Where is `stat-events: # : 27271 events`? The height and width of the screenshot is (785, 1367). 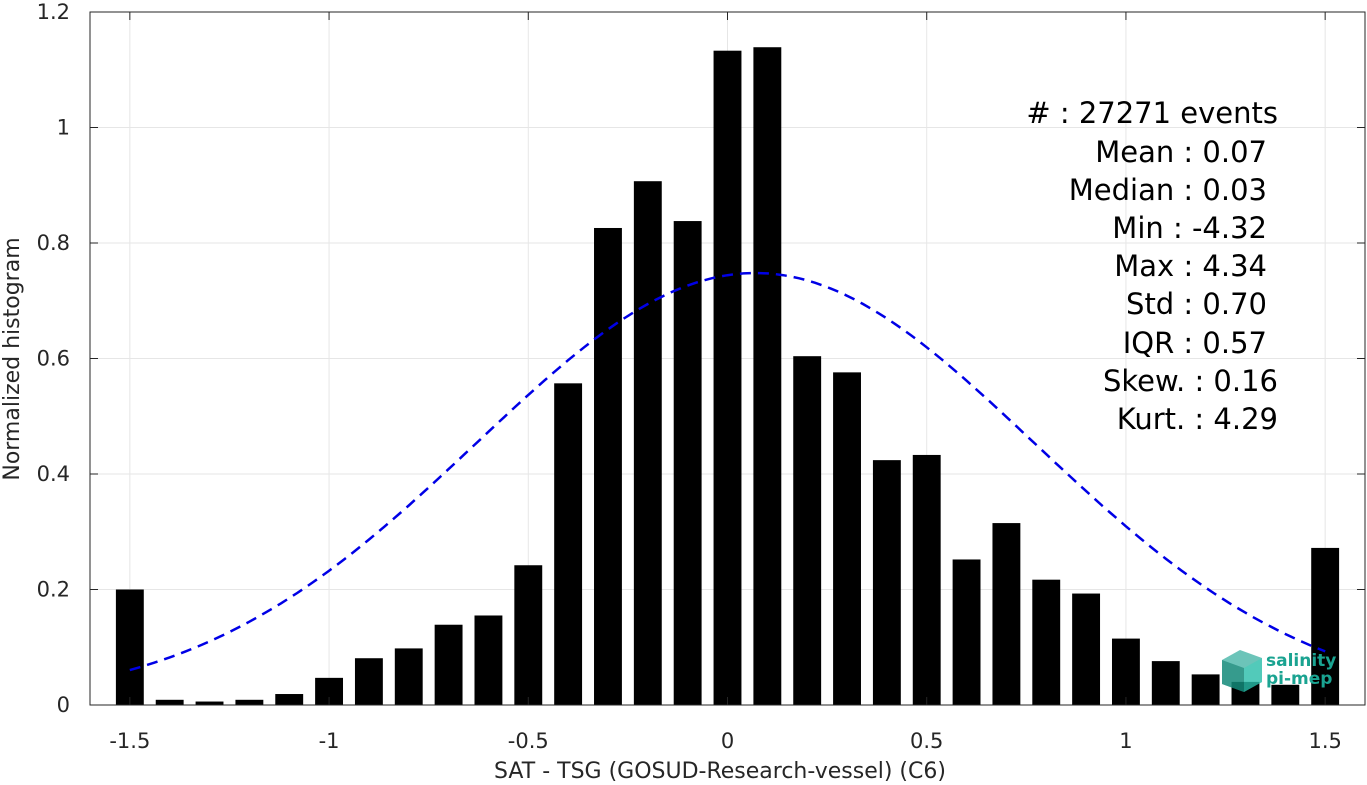 stat-events: # : 27271 events is located at coordinates (1152, 113).